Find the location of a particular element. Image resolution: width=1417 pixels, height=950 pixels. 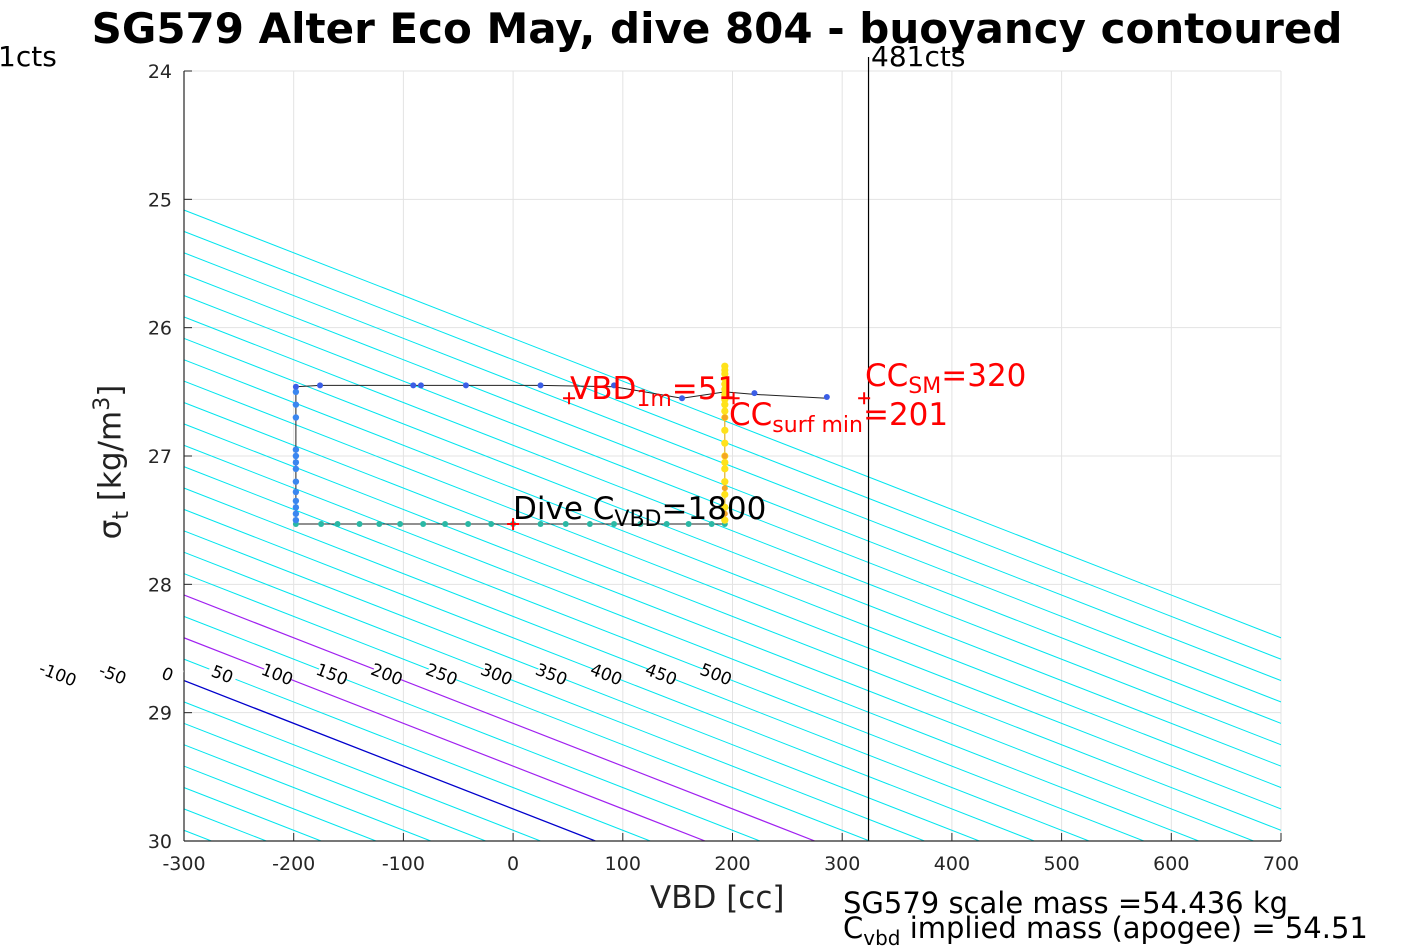

cc-sm-value: =320 is located at coordinates (984, 376).